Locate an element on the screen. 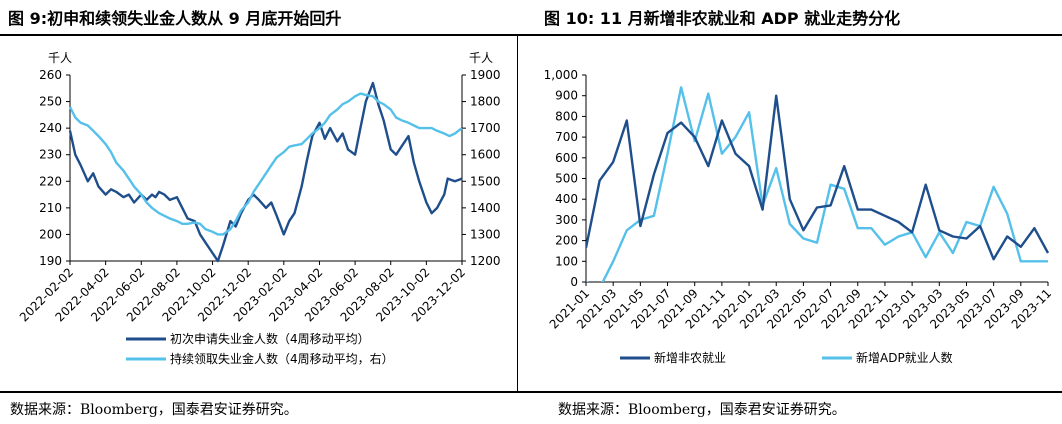 This screenshot has width=1062, height=424. right-axis-unit: 千人 is located at coordinates (481, 58).